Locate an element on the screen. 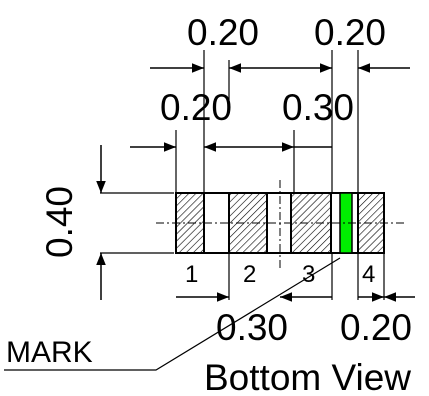 The width and height of the screenshot is (429, 396). dim-top-right-value: 0.20 is located at coordinates (350, 32).